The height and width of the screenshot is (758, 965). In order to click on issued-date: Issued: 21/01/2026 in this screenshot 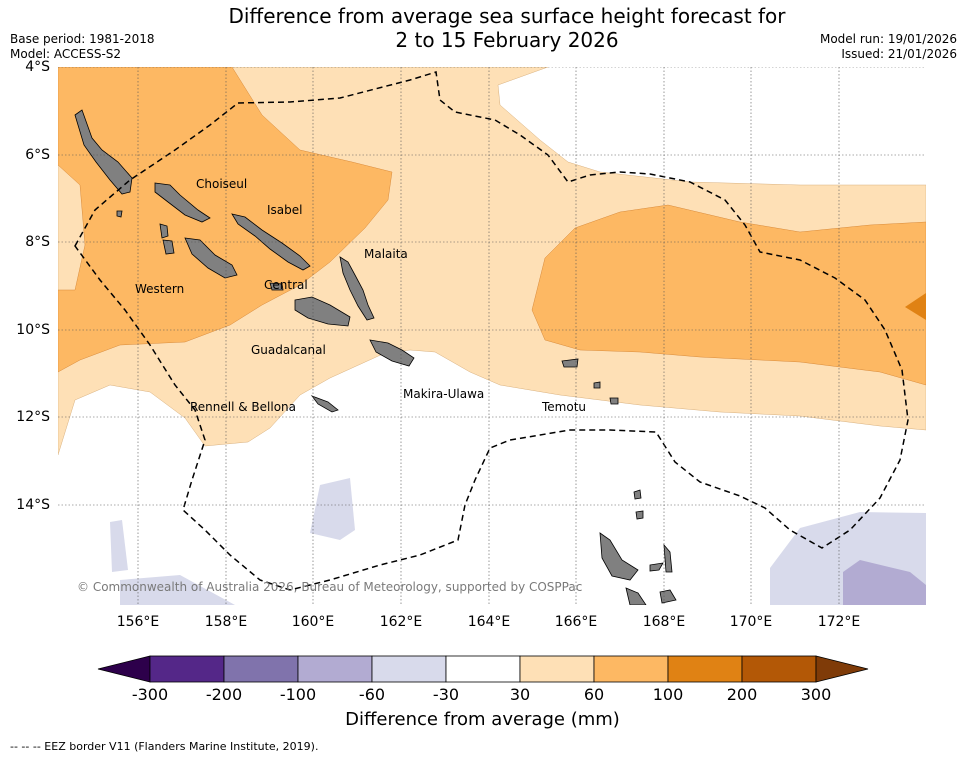, I will do `click(899, 54)`.